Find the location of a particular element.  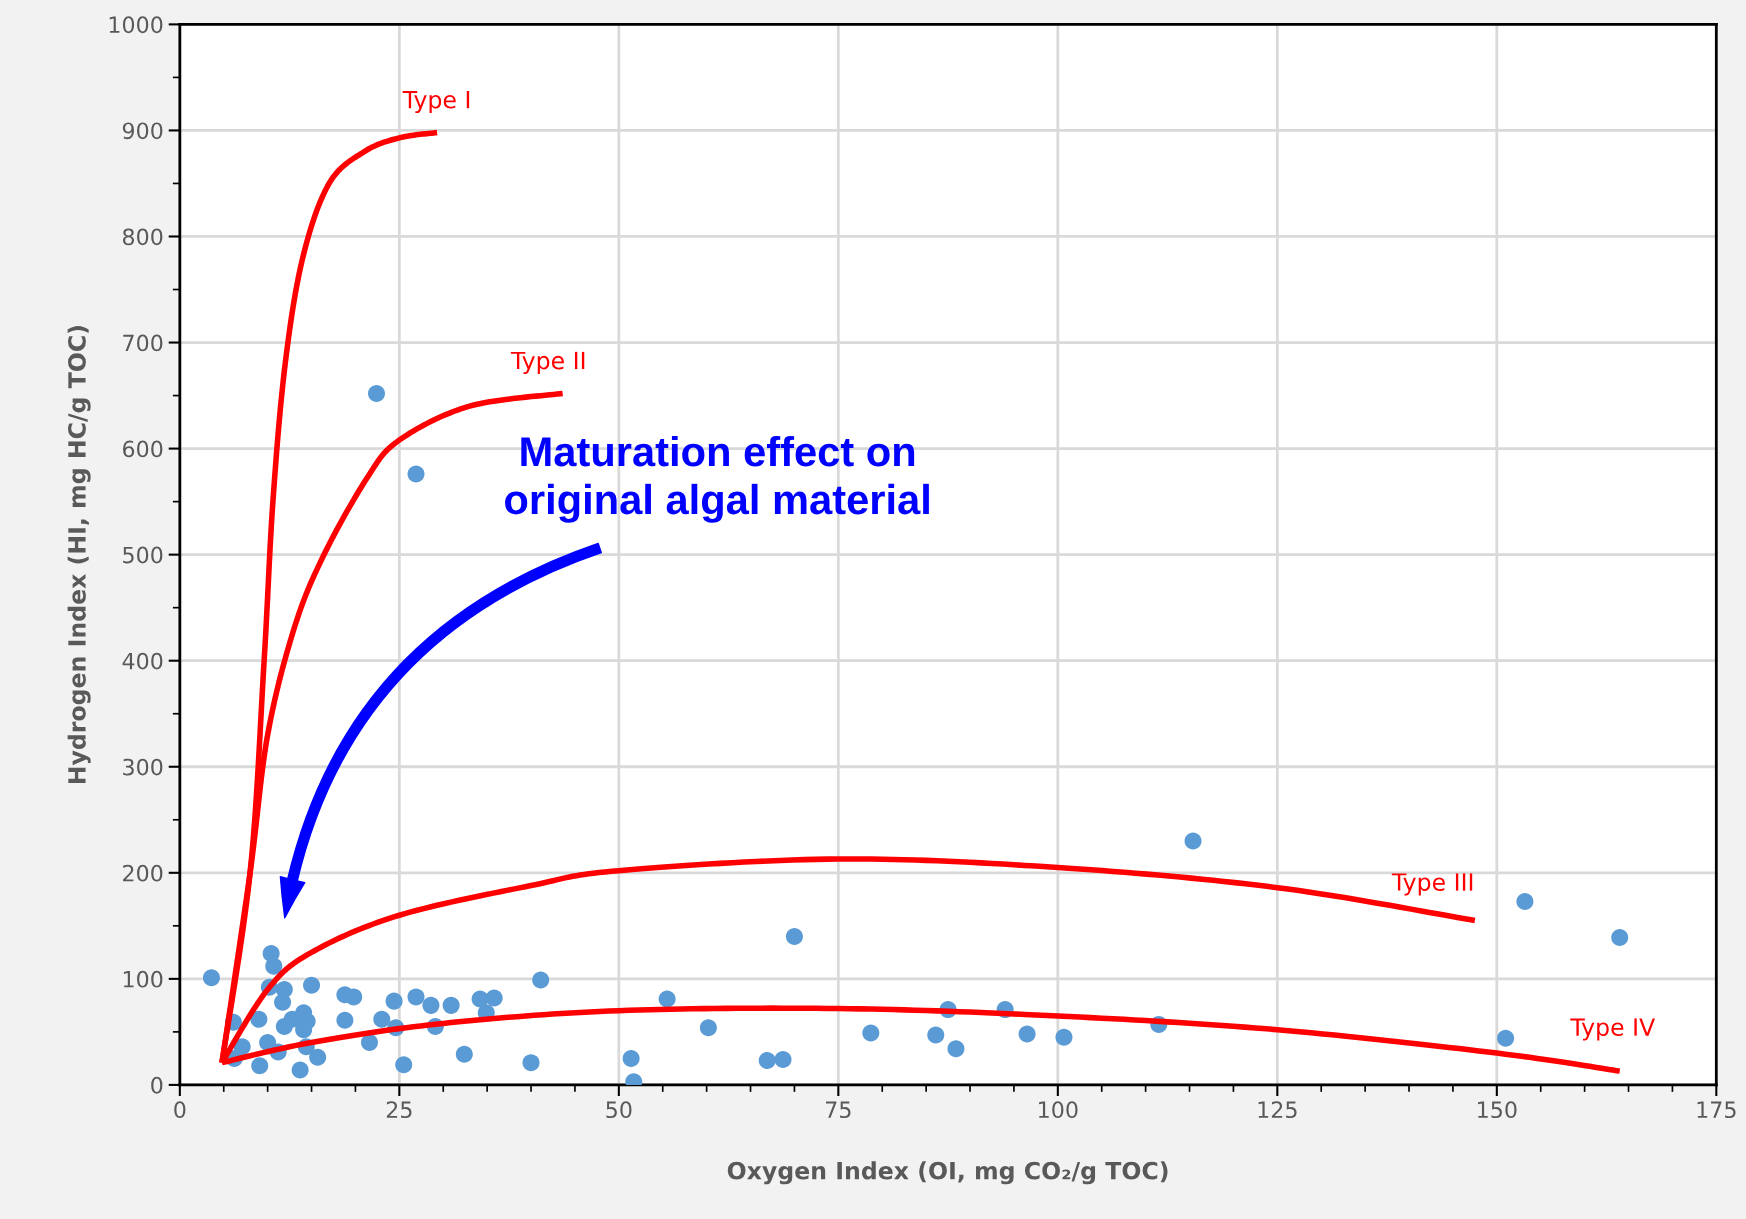

x-tick-label: 175 is located at coordinates (1716, 1110).